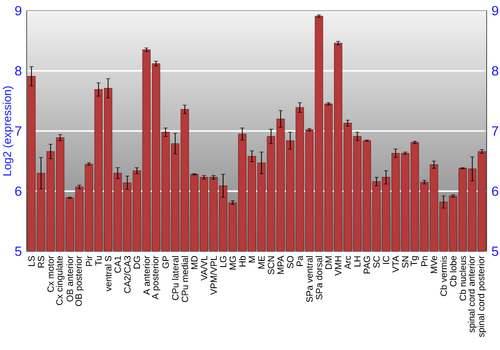  What do you see at coordinates (98, 261) in the screenshot?
I see `x-tick-label: Tu` at bounding box center [98, 261].